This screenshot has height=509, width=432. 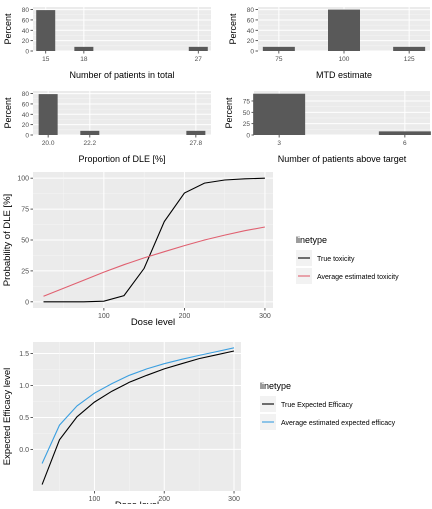 I want to click on y-axis-title: Probability of DLE [%], so click(x=7, y=240).